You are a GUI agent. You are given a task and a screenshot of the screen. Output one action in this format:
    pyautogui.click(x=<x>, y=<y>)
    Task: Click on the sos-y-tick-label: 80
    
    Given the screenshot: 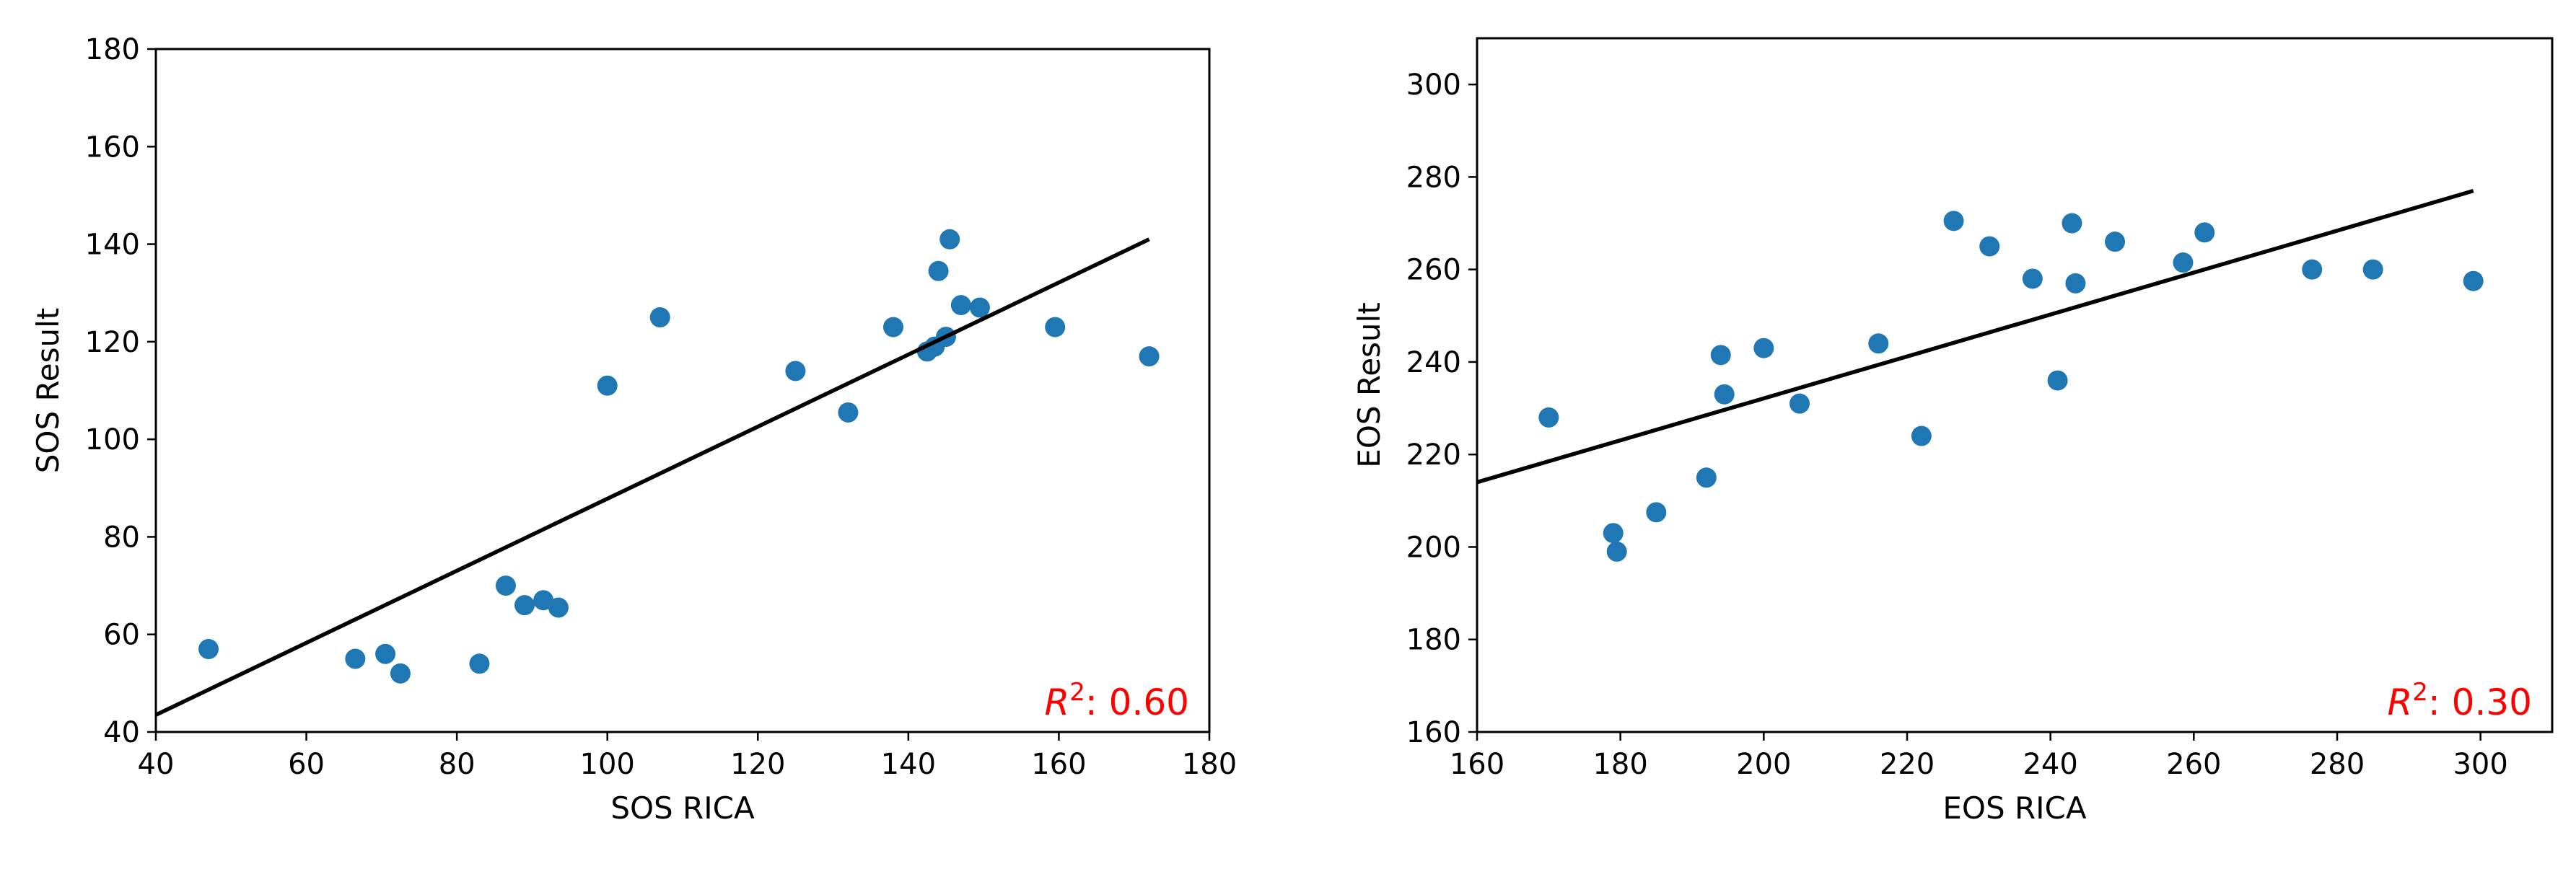 What is the action you would take?
    pyautogui.click(x=122, y=537)
    